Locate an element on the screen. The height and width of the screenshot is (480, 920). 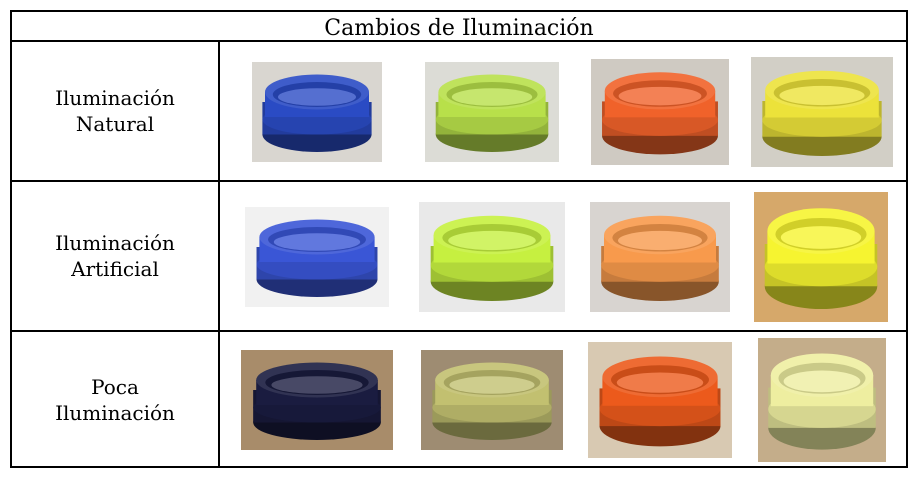
table-title: Cambios de Iluminación is located at coordinates (459, 27).